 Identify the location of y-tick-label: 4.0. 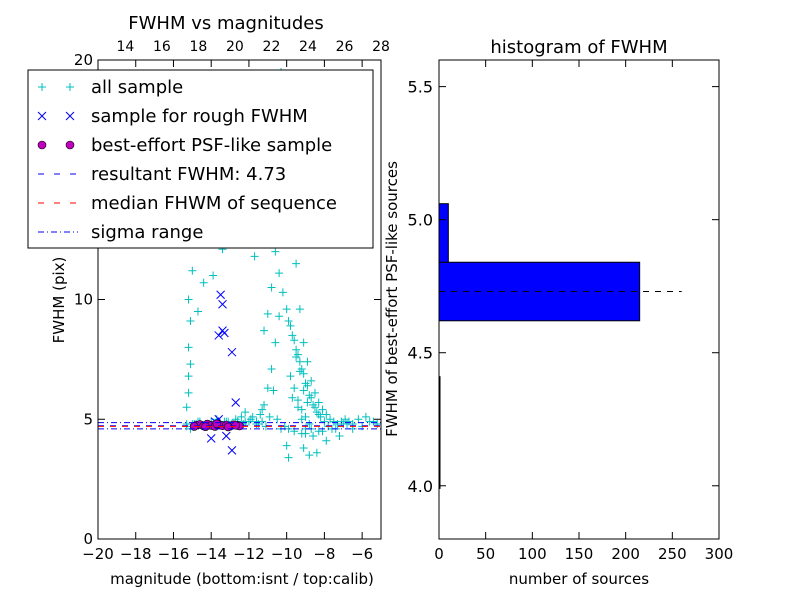
(420, 486).